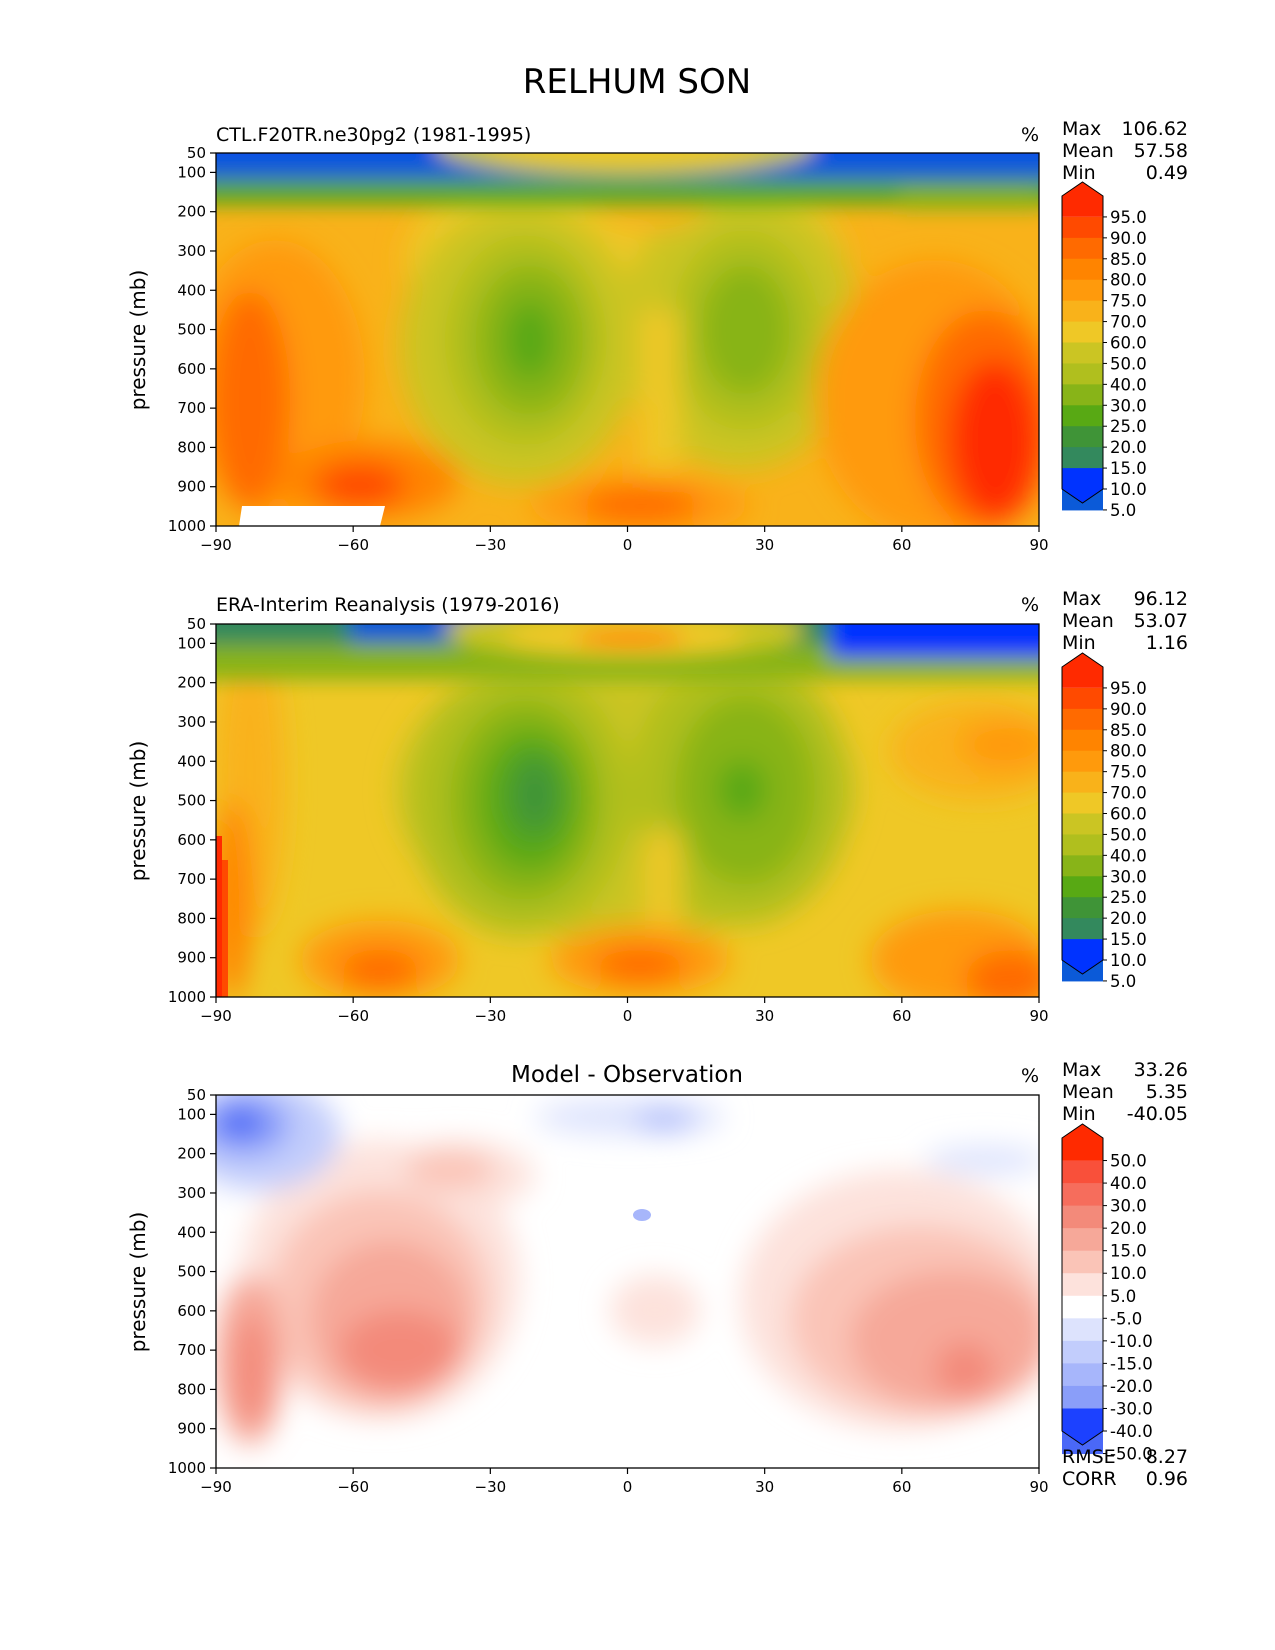 The height and width of the screenshot is (1650, 1275). What do you see at coordinates (1089, 1457) in the screenshot?
I see `stat-label-rmse: RMSE` at bounding box center [1089, 1457].